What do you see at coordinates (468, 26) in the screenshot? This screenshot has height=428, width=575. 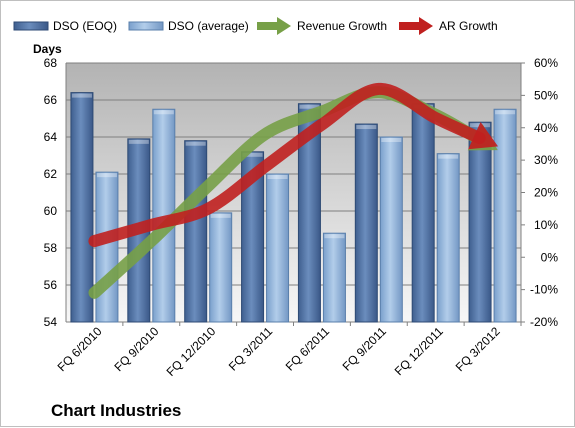 I see `legend-label-ar-growth: AR Growth` at bounding box center [468, 26].